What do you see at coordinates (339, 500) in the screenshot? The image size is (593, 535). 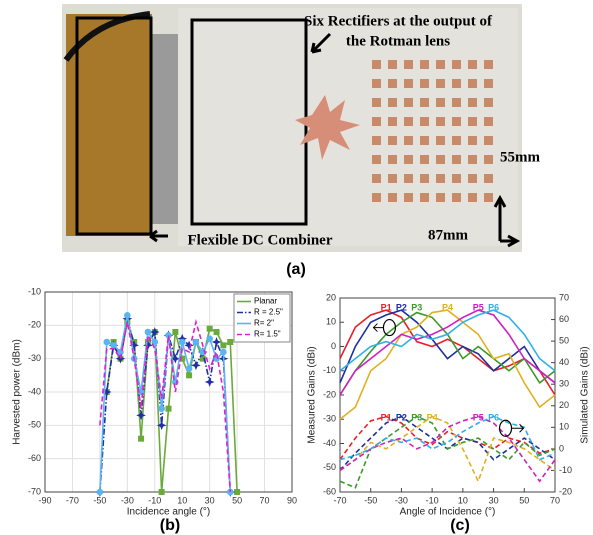 I see `x-tick-label: -70` at bounding box center [339, 500].